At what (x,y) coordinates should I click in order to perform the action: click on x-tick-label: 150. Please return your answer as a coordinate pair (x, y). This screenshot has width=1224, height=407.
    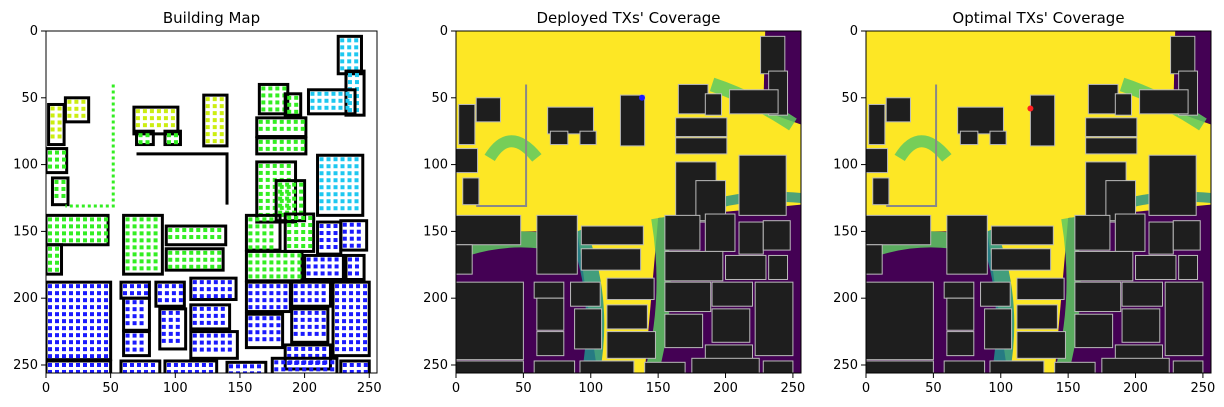
    Looking at the image, I should click on (240, 388).